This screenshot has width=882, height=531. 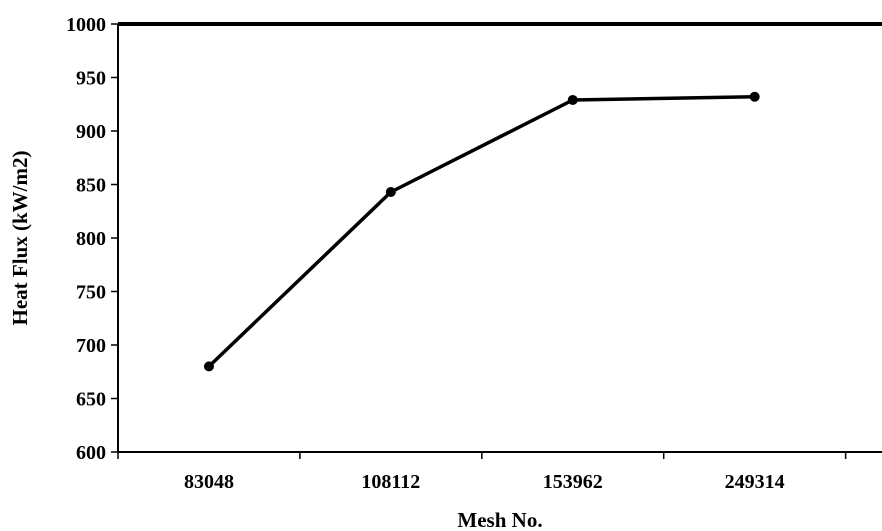 I want to click on y-tick-label: 850, so click(x=91, y=186).